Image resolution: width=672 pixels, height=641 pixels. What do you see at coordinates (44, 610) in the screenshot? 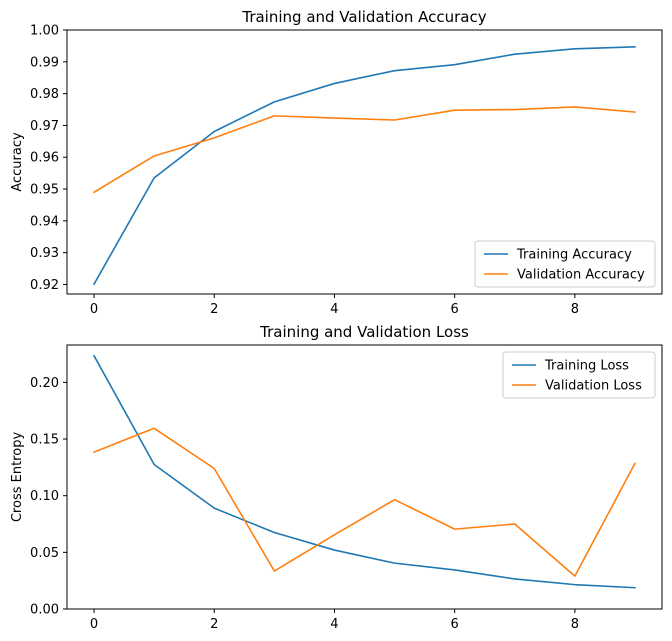
I see `y-tick-label: 0.00` at bounding box center [44, 610].